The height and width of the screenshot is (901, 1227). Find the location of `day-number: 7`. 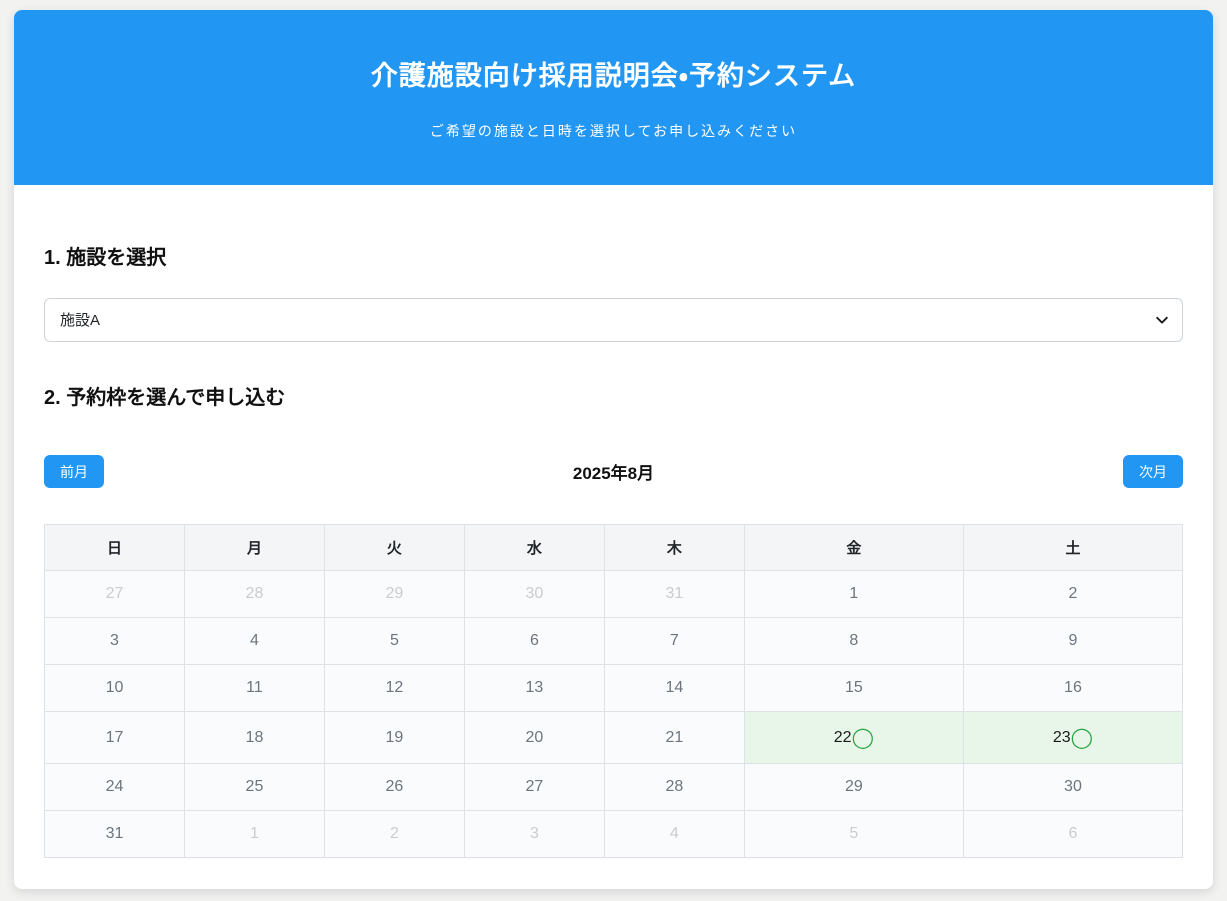

day-number: 7 is located at coordinates (674, 640).